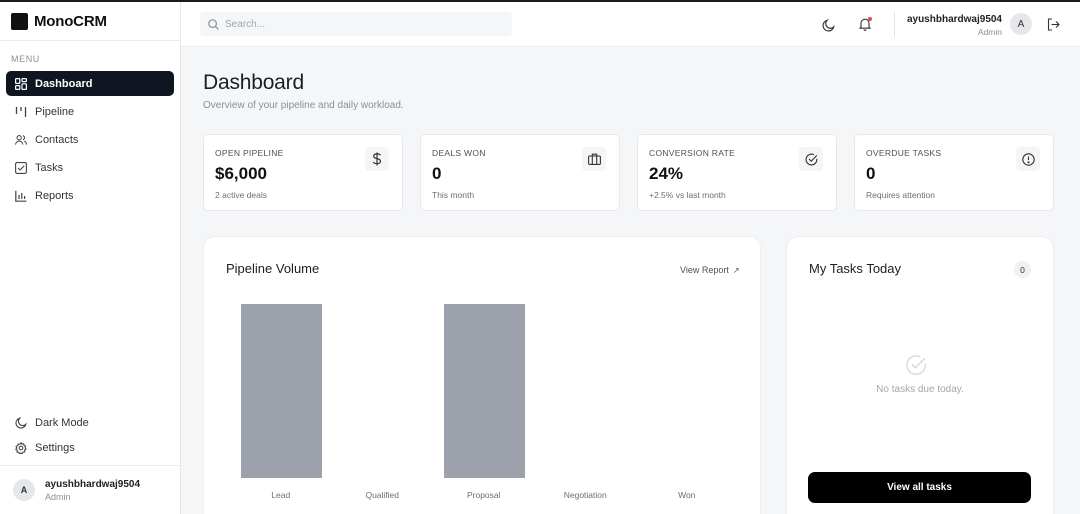 The image size is (1080, 514). Describe the element at coordinates (281, 495) in the screenshot. I see `x-tick-label: Lead` at that location.